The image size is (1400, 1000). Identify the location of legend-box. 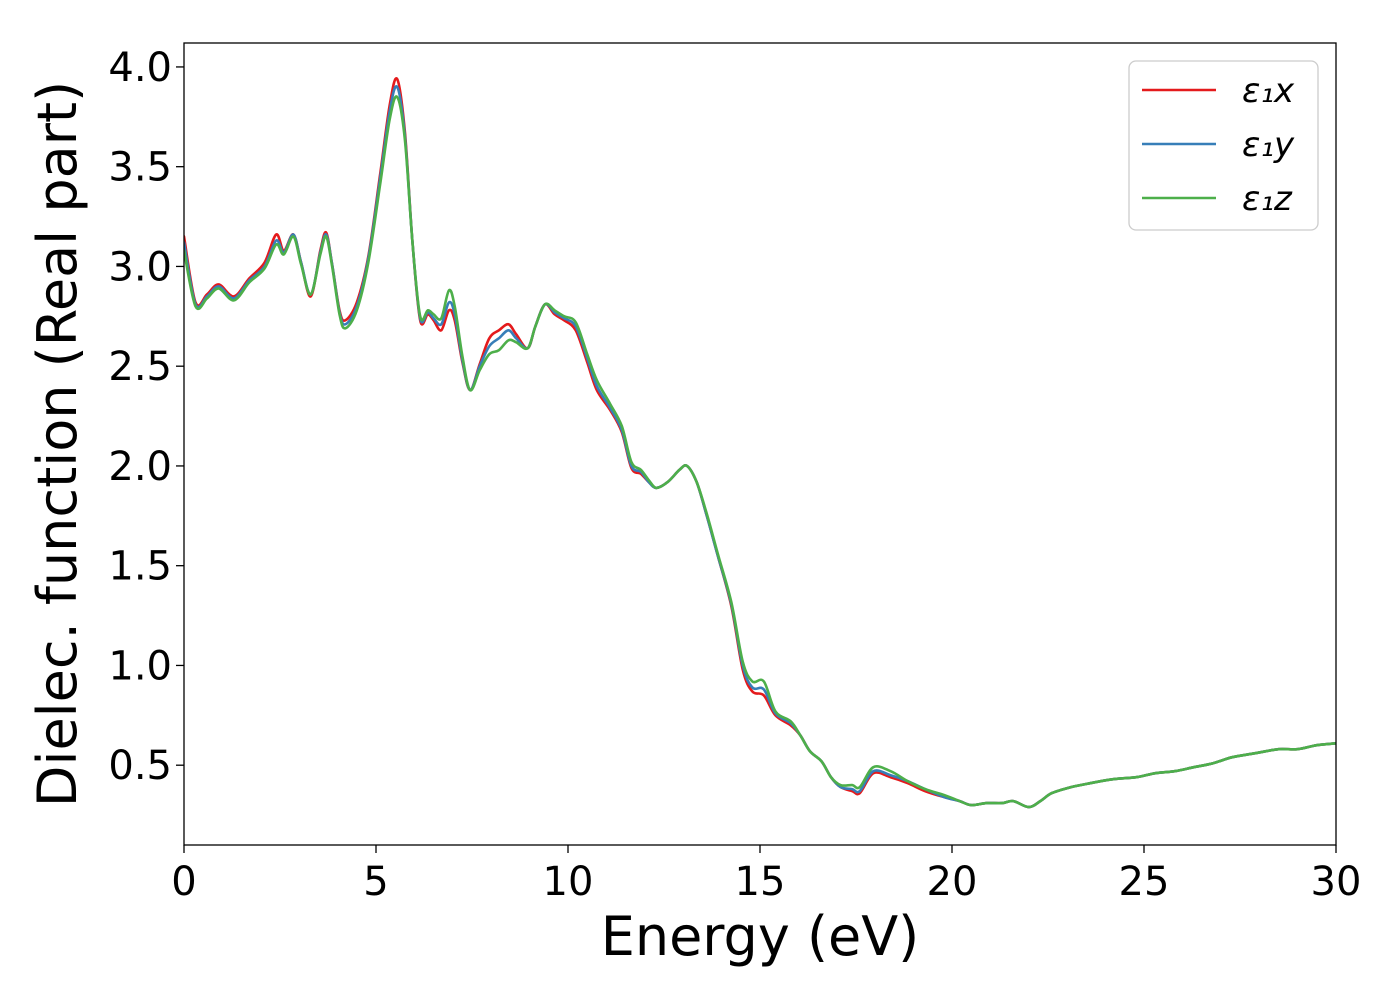
(1223, 145).